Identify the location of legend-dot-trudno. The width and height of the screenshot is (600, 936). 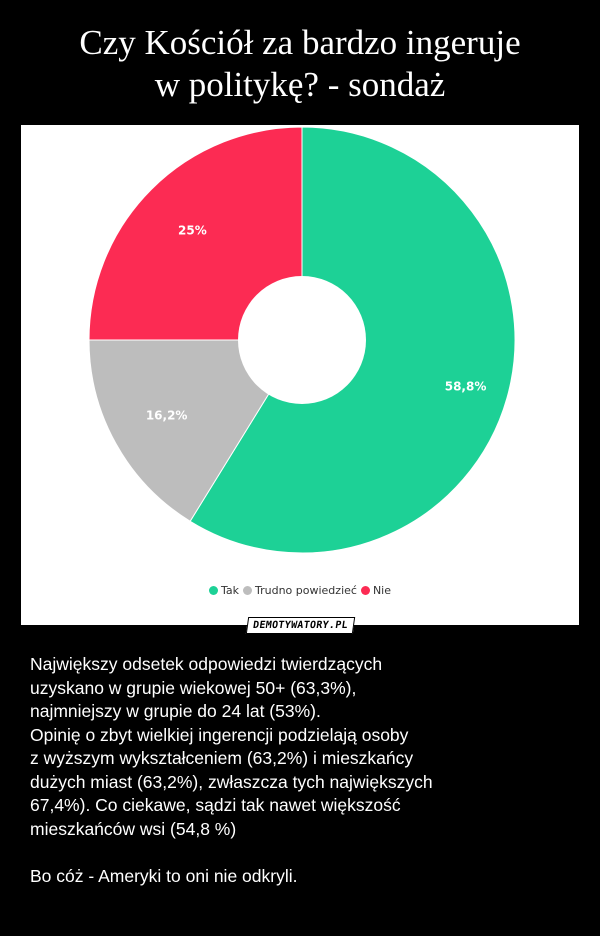
(247, 590).